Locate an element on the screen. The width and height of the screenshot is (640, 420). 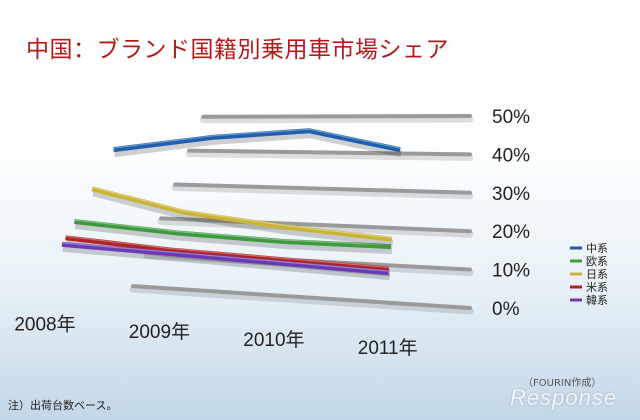
source-credit: （FOURIN作成） is located at coordinates (562, 383).